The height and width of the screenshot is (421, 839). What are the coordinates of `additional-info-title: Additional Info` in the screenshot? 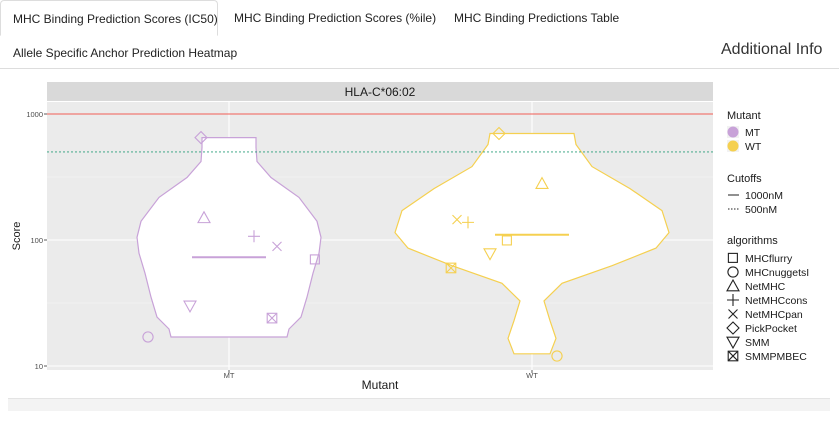 It's located at (772, 49).